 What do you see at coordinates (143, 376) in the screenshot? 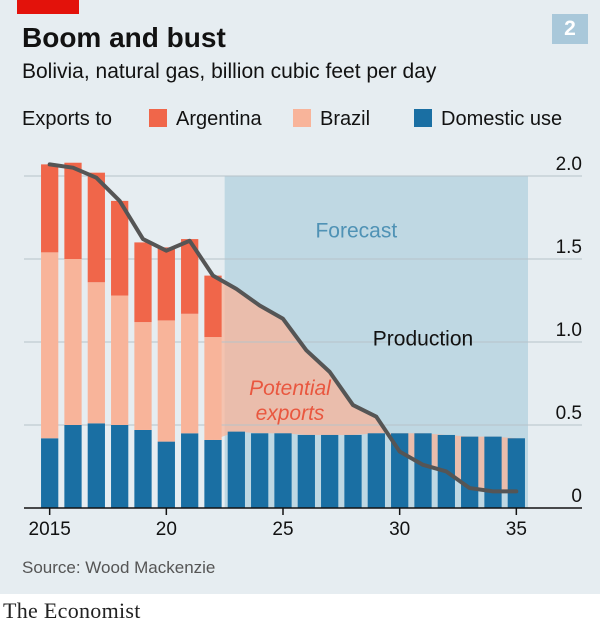
I see `bar-brazil-2019` at bounding box center [143, 376].